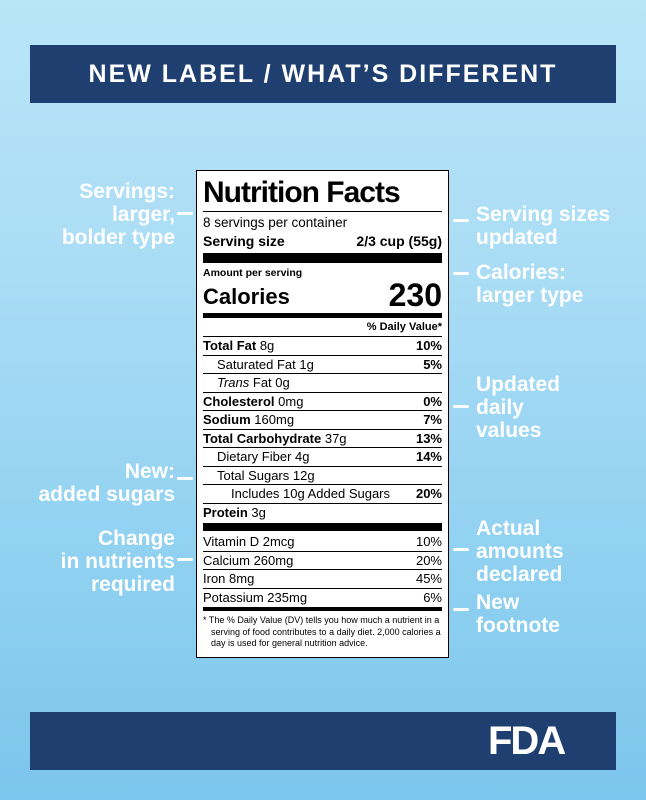  Describe the element at coordinates (322, 439) in the screenshot. I see `nutrient-row-total-carbohydrate: Total Carbohydrate 37g 13%` at that location.